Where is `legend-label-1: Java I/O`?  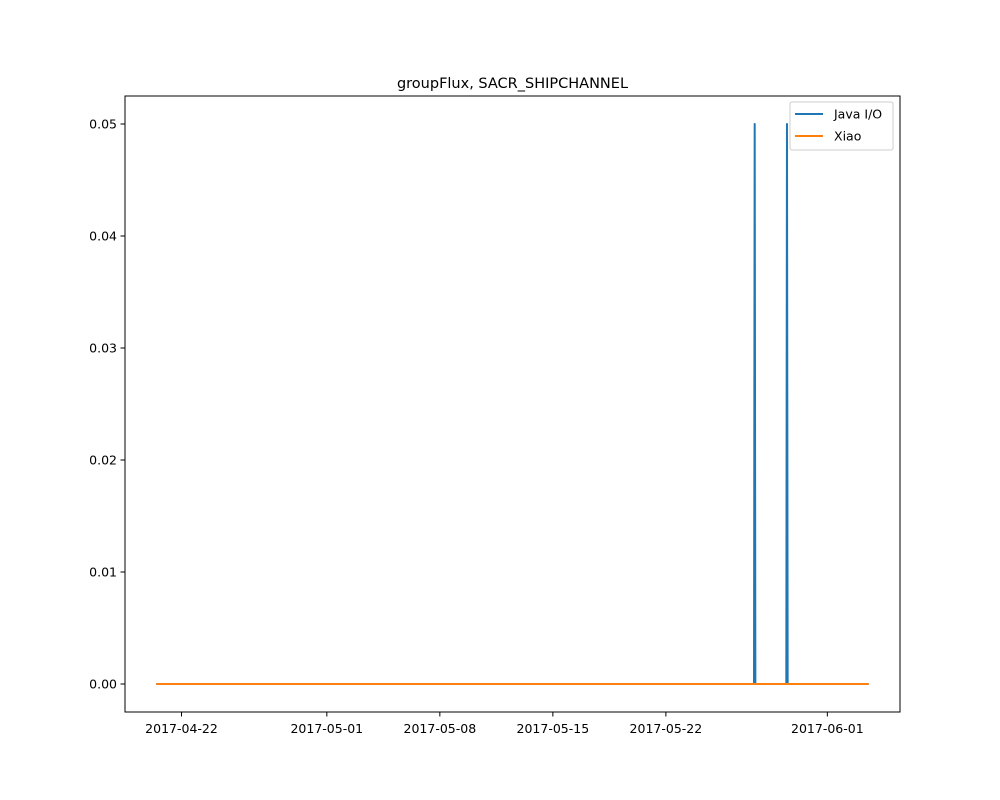
legend-label-1: Java I/O is located at coordinates (857, 114).